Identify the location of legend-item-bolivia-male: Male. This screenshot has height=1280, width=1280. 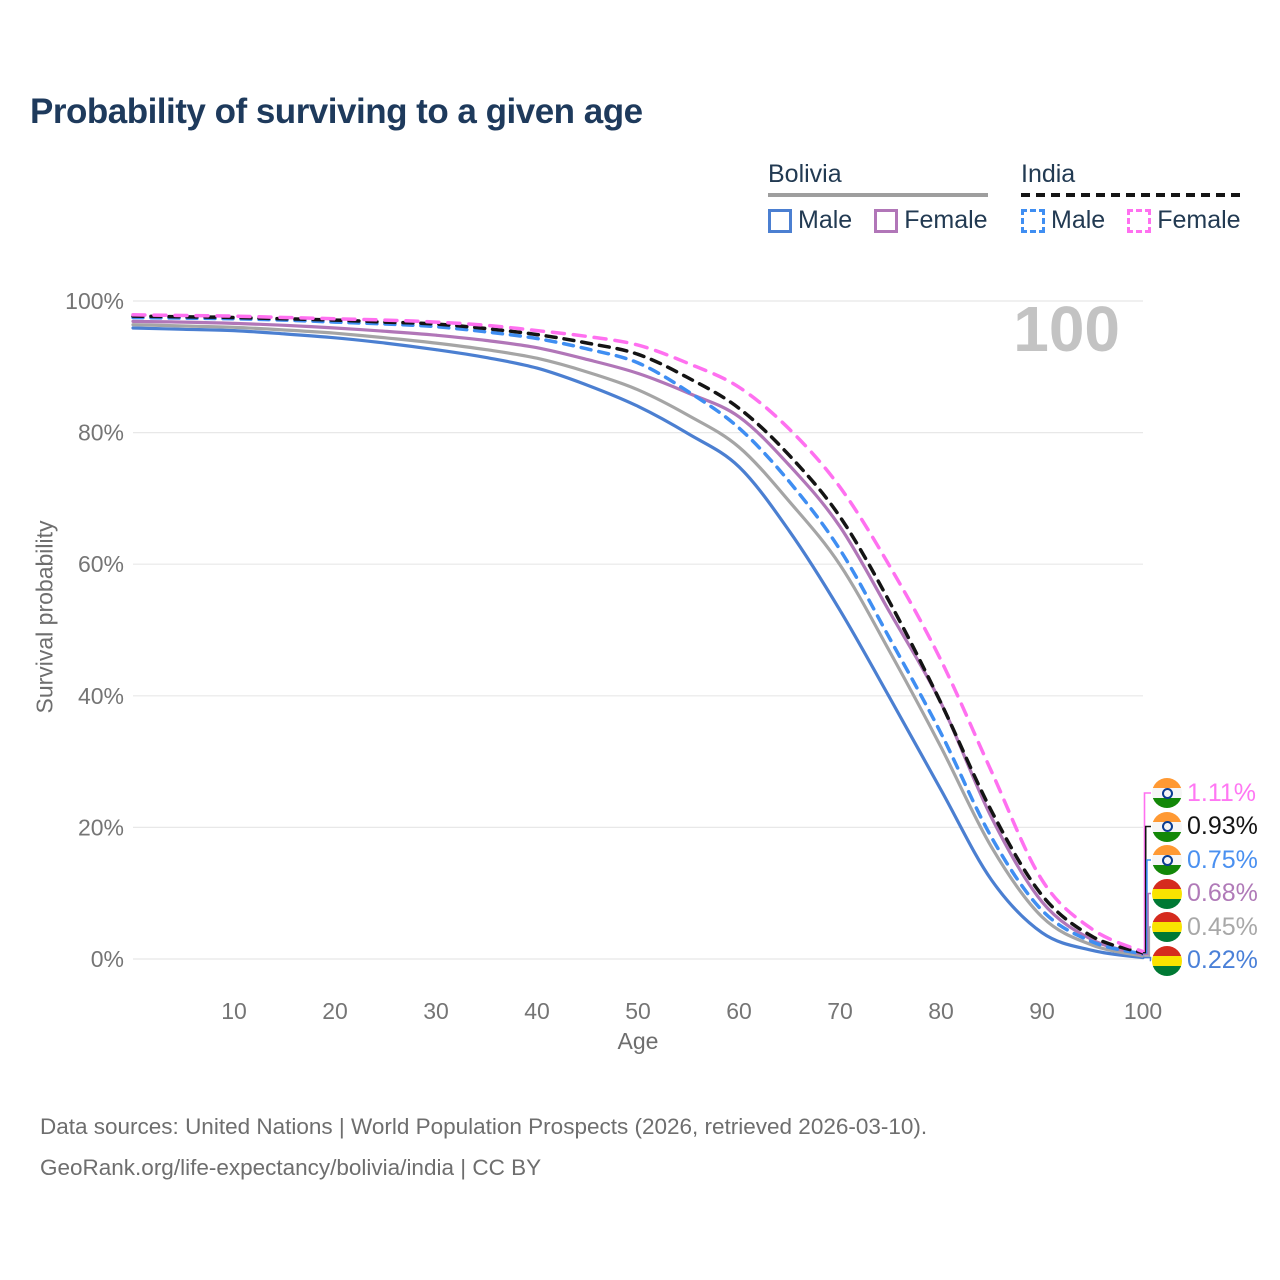
(810, 220).